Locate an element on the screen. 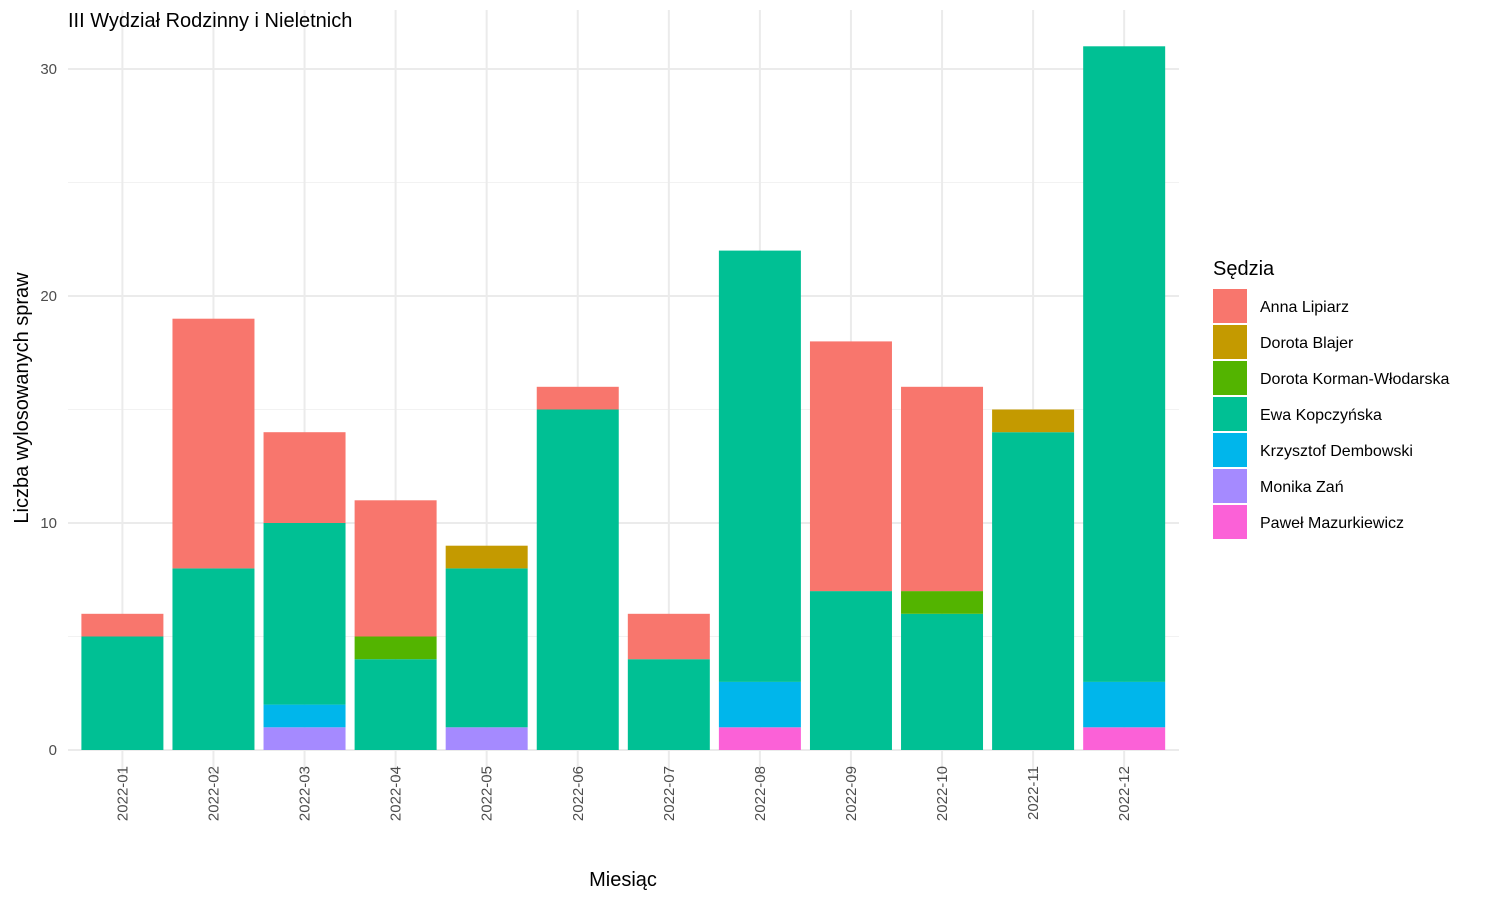 The image size is (1500, 900). x-tick-label: 2022-09 is located at coordinates (851, 793).